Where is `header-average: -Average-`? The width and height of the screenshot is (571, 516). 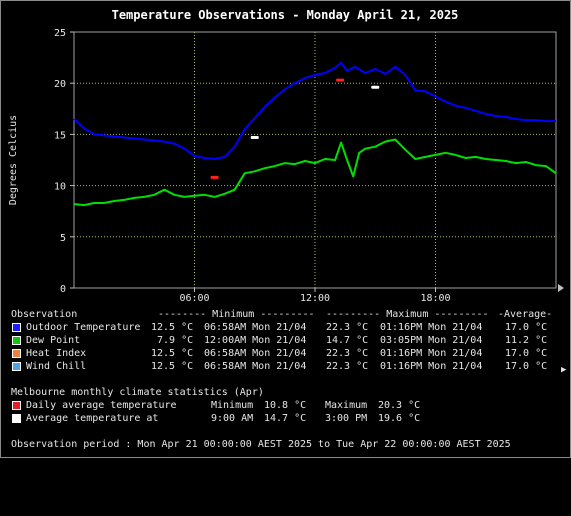
header-average: -Average- is located at coordinates (525, 314).